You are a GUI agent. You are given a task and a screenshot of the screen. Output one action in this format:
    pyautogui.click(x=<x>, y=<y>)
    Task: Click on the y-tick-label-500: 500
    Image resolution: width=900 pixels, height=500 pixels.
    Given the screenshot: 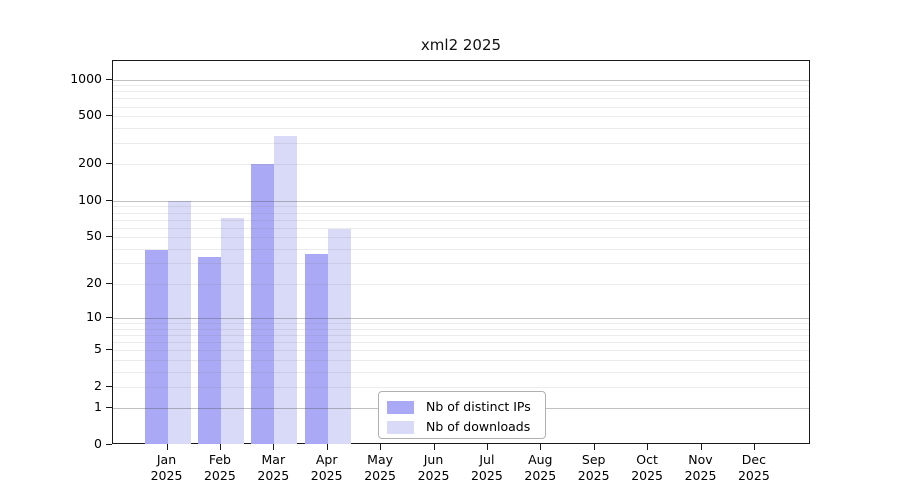 What is the action you would take?
    pyautogui.click(x=90, y=115)
    